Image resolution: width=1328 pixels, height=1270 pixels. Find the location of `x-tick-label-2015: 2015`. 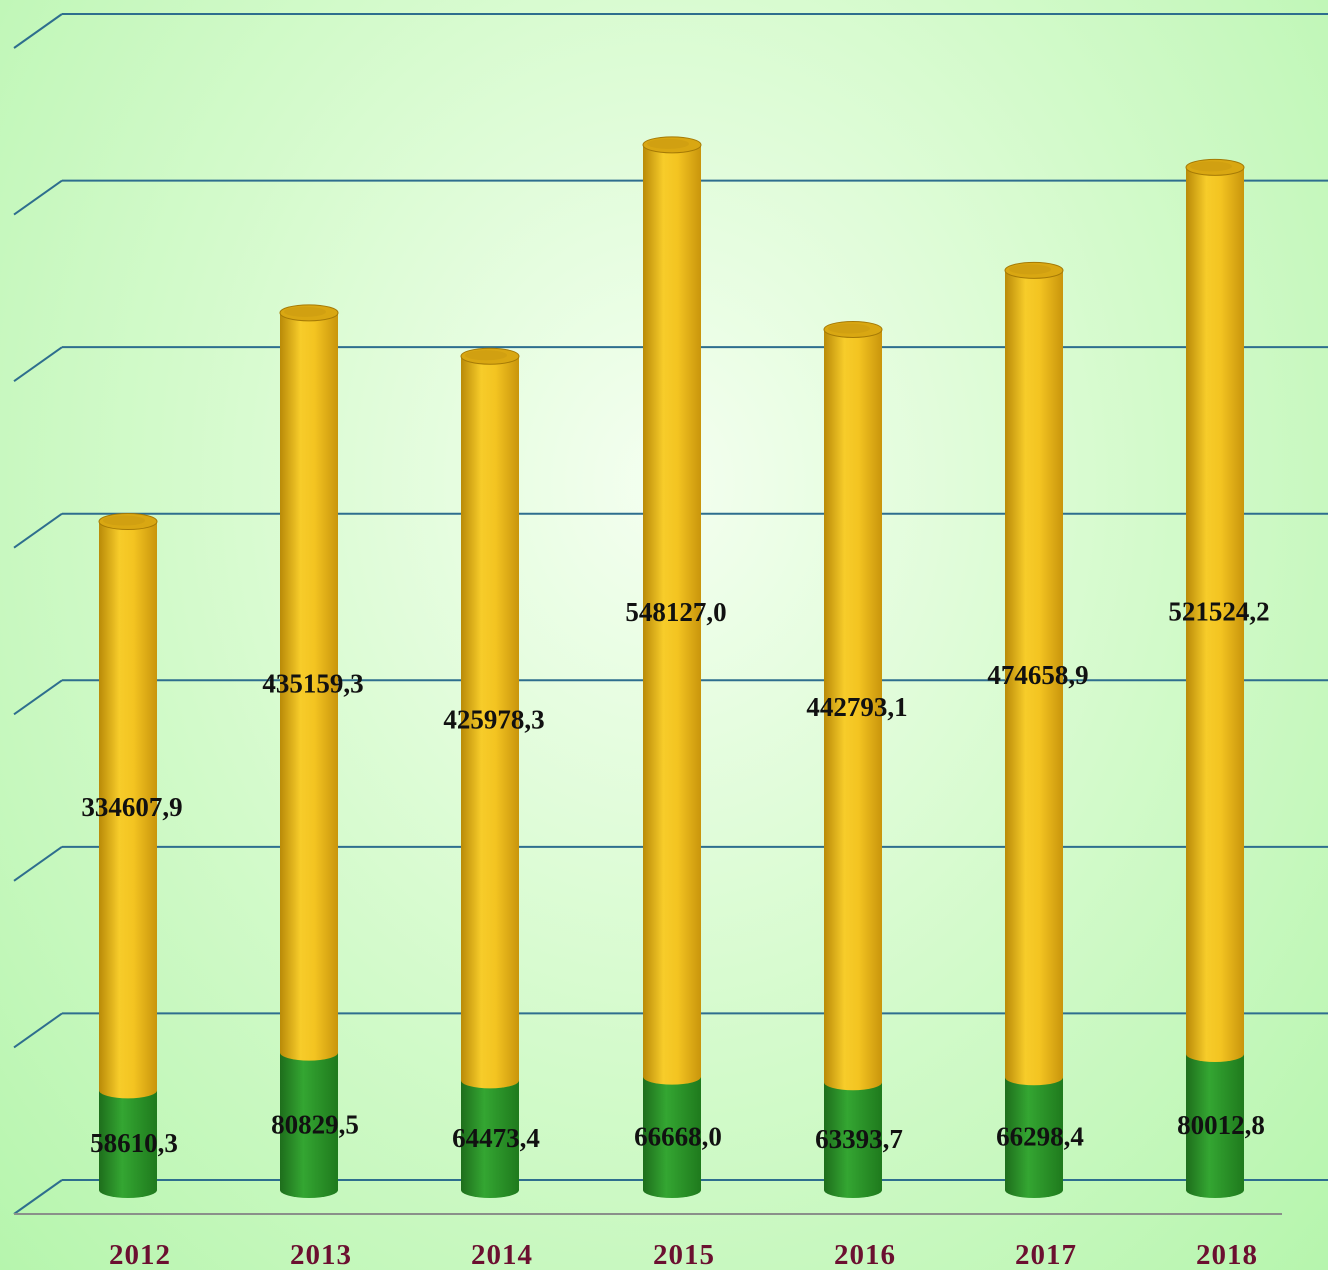

x-tick-label-2015: 2015 is located at coordinates (684, 1254).